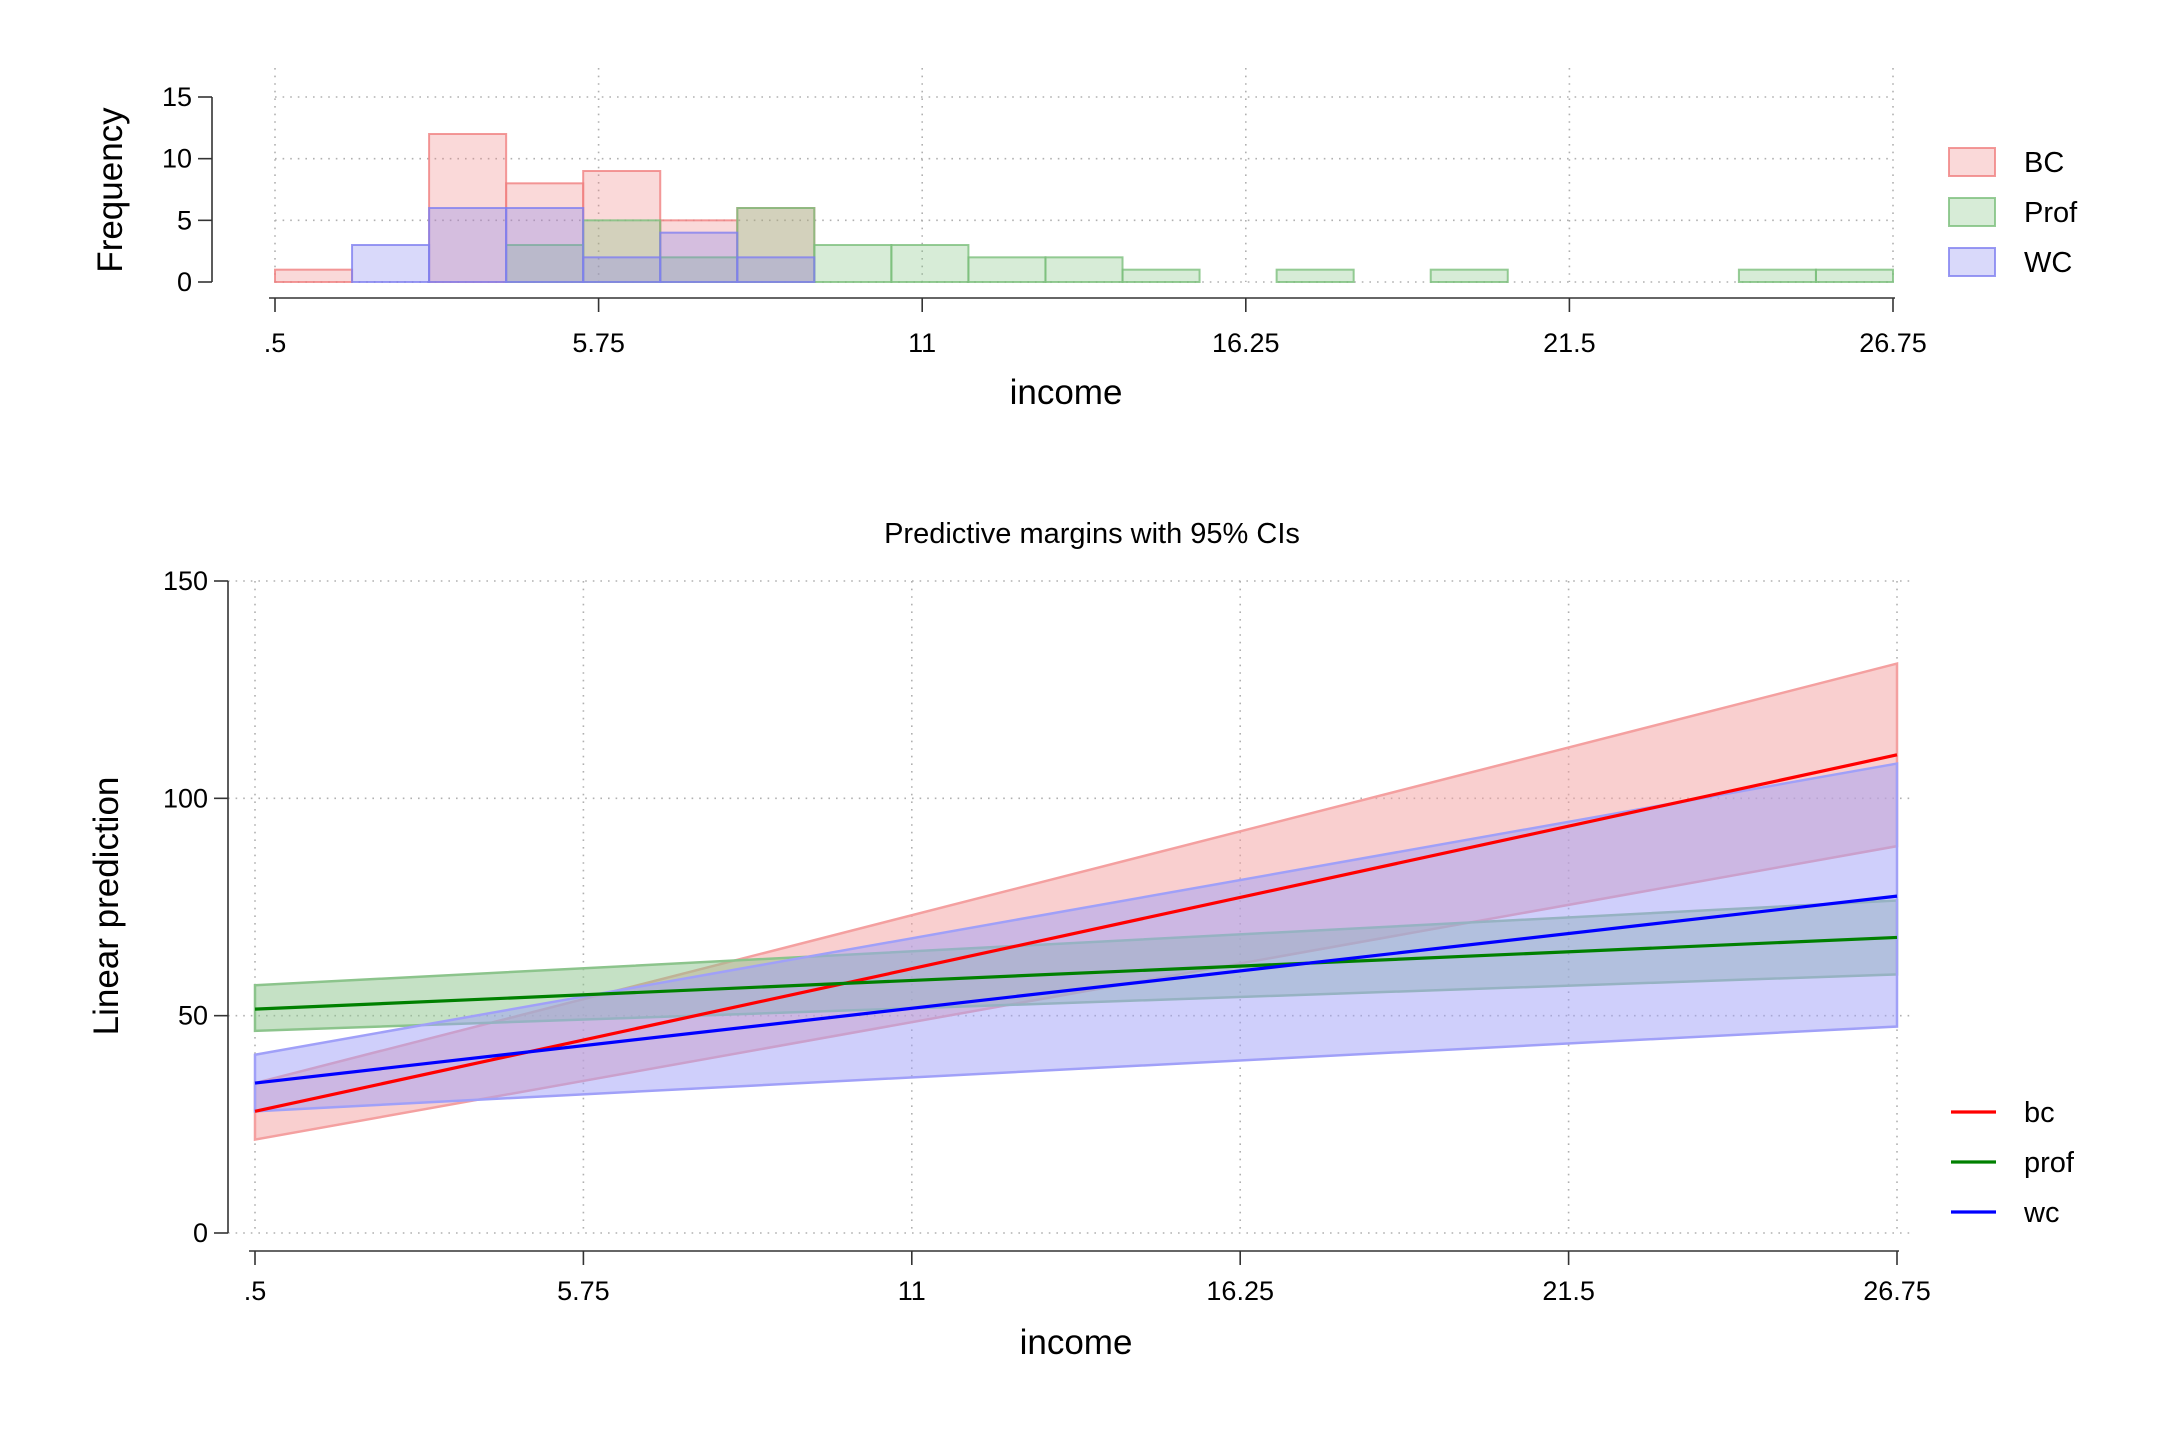 The width and height of the screenshot is (2158, 1438). What do you see at coordinates (110, 190) in the screenshot?
I see `y-axis-title: Frequency` at bounding box center [110, 190].